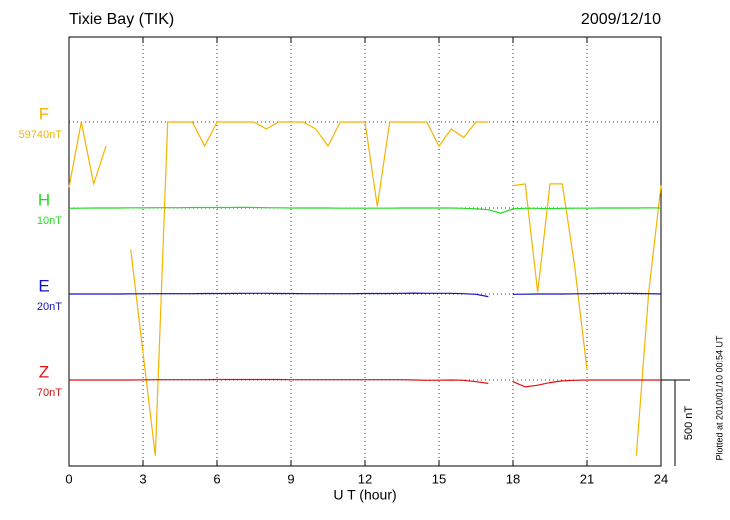  Describe the element at coordinates (364, 495) in the screenshot. I see `x-axis-label: U T (hour)` at that location.